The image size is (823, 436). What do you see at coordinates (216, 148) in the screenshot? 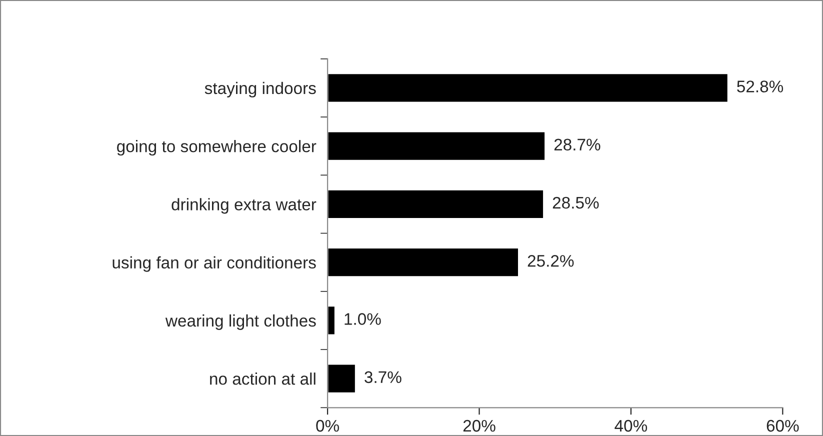
I see `y-tick-label: going to somewhere cooler` at bounding box center [216, 148].